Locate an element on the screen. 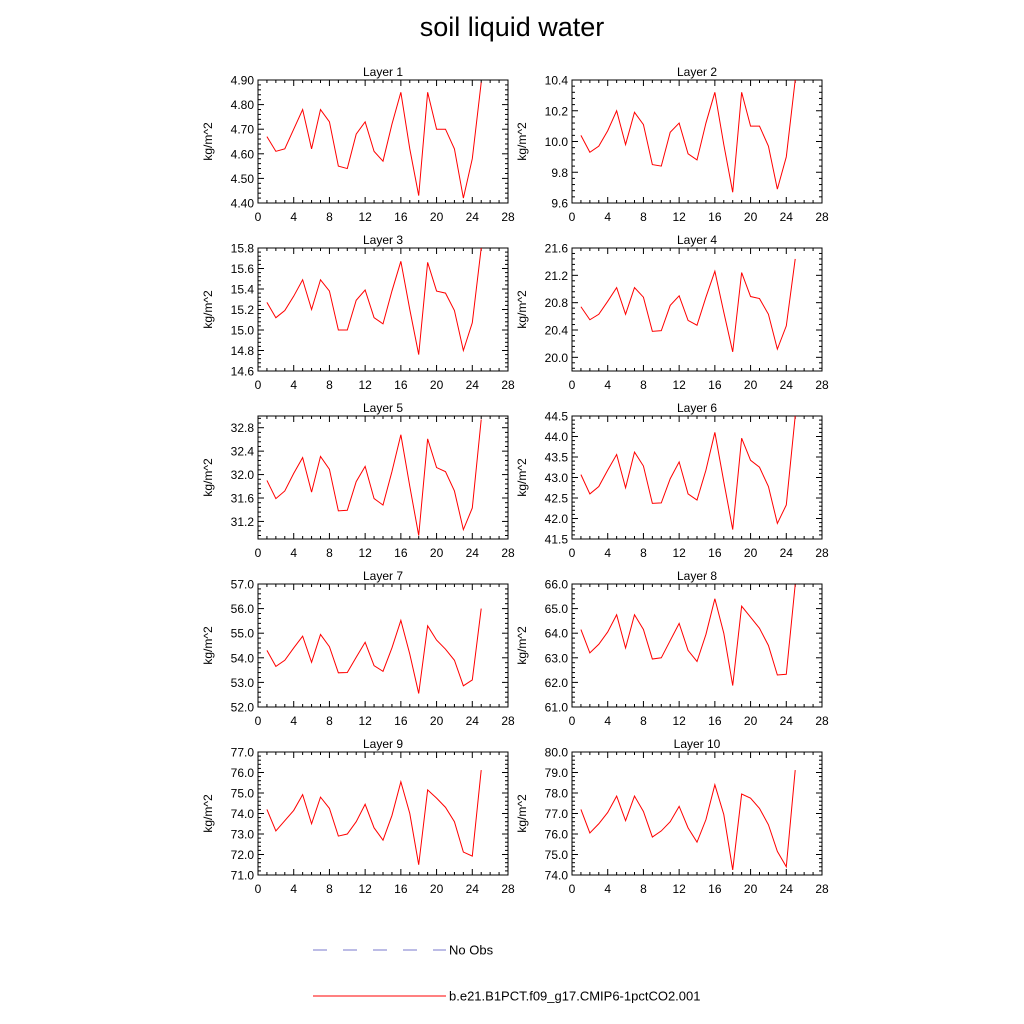  panel-title: Layer 9 is located at coordinates (383, 744).